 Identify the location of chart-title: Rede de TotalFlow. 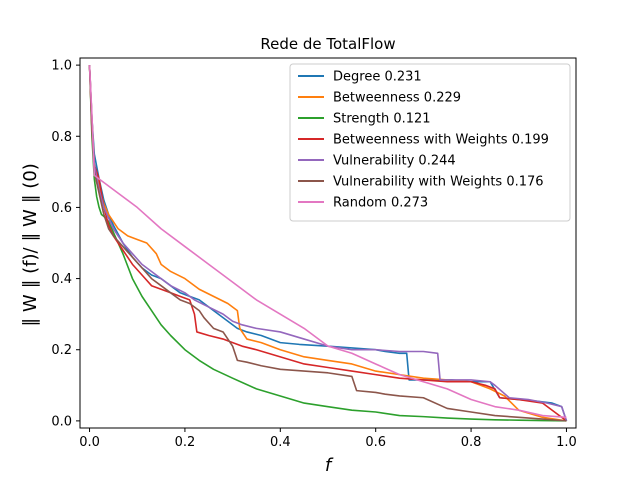
(327, 44).